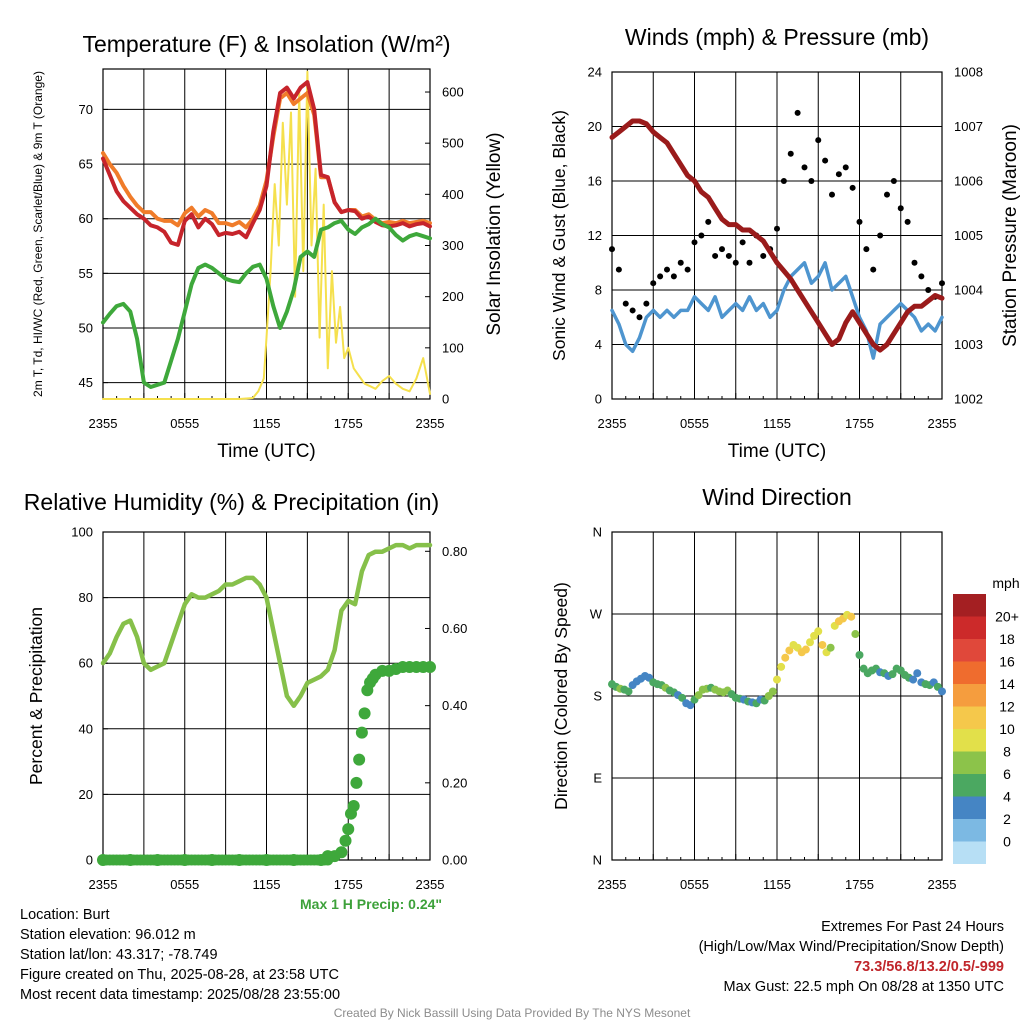 The width and height of the screenshot is (1024, 1024). What do you see at coordinates (454, 551) in the screenshot?
I see `y2-tick-label: 0.80` at bounding box center [454, 551].